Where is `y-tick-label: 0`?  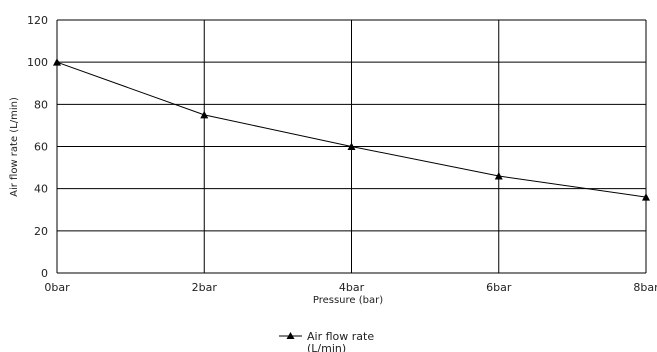 y-tick-label: 0 is located at coordinates (44, 273).